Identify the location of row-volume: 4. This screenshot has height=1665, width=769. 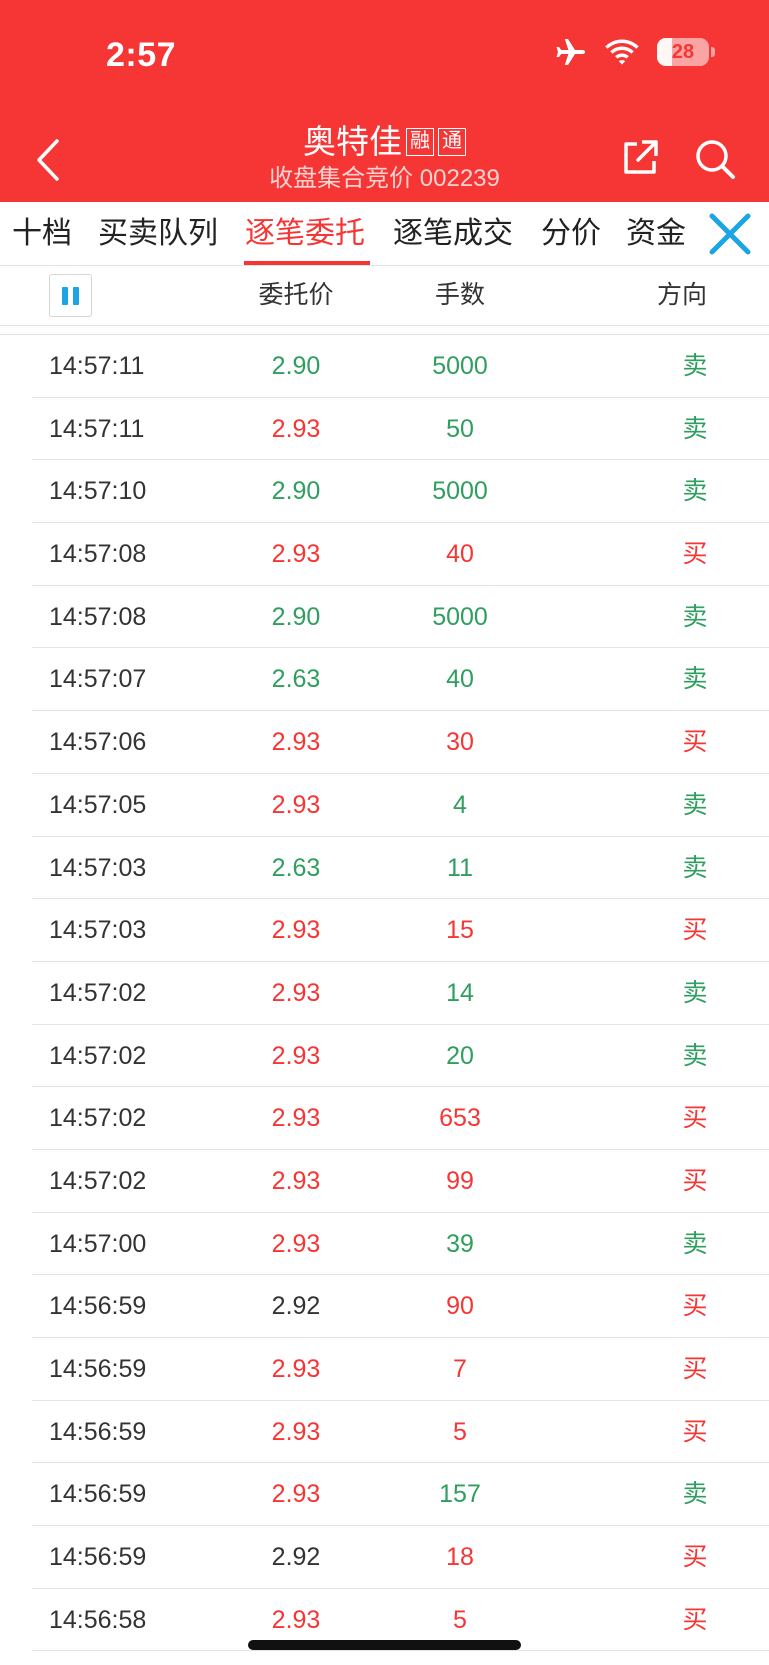
(460, 804).